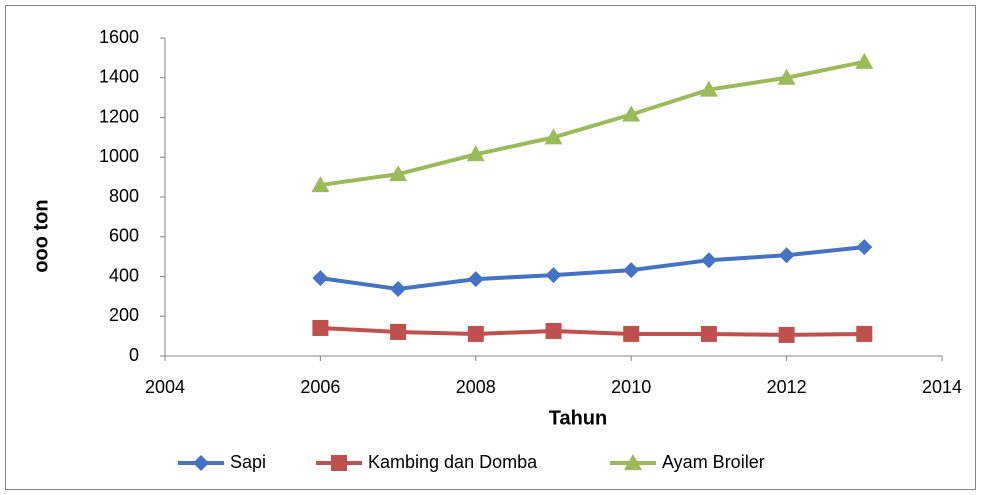 This screenshot has height=495, width=984. I want to click on y-tick-label: 1000, so click(119, 156).